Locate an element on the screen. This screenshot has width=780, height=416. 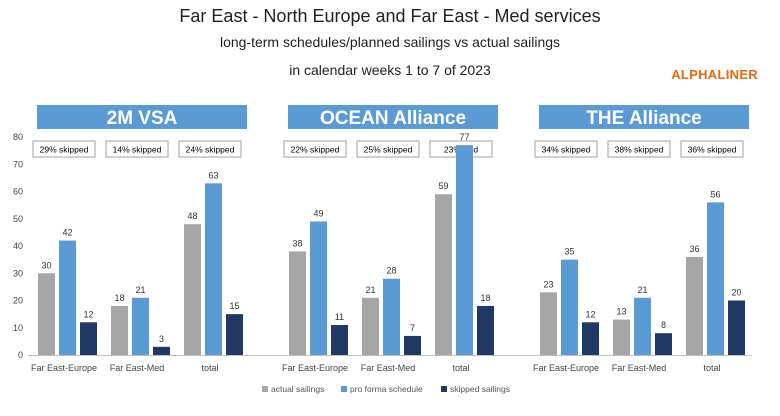
y-tick-label: 40 is located at coordinates (18, 246).